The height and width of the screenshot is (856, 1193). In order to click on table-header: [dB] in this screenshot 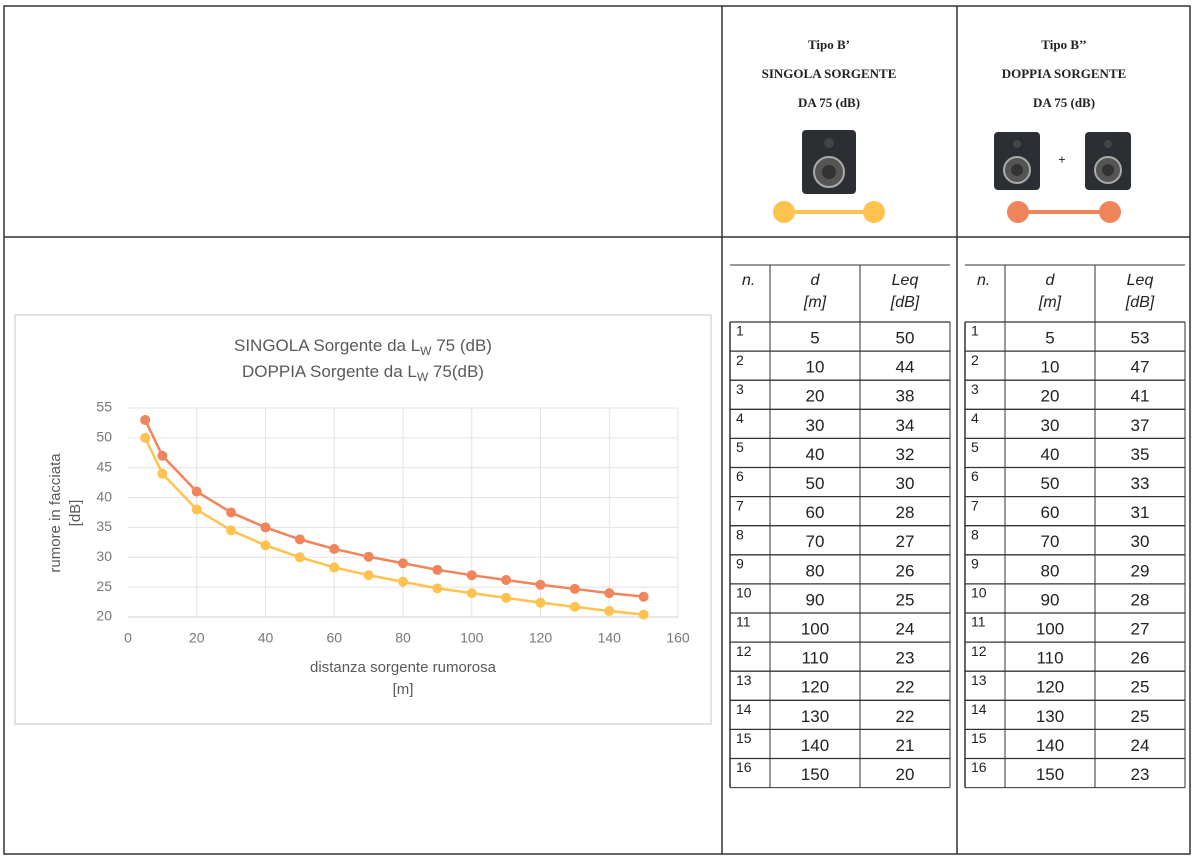, I will do `click(1140, 302)`.